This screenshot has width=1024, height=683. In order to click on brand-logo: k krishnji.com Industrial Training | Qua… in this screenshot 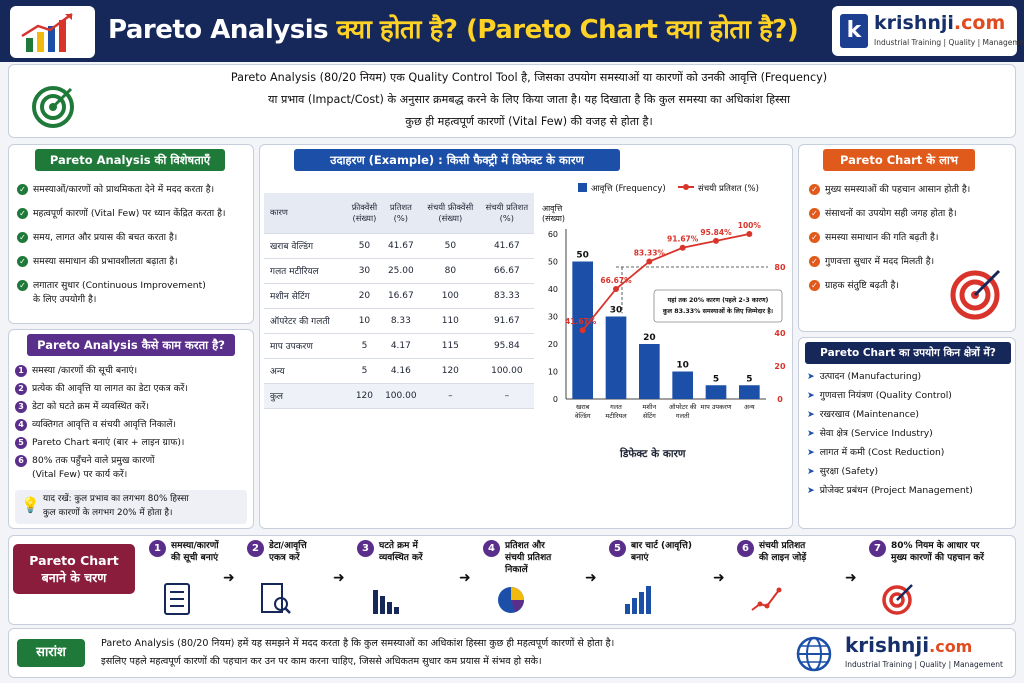, I will do `click(928, 31)`.